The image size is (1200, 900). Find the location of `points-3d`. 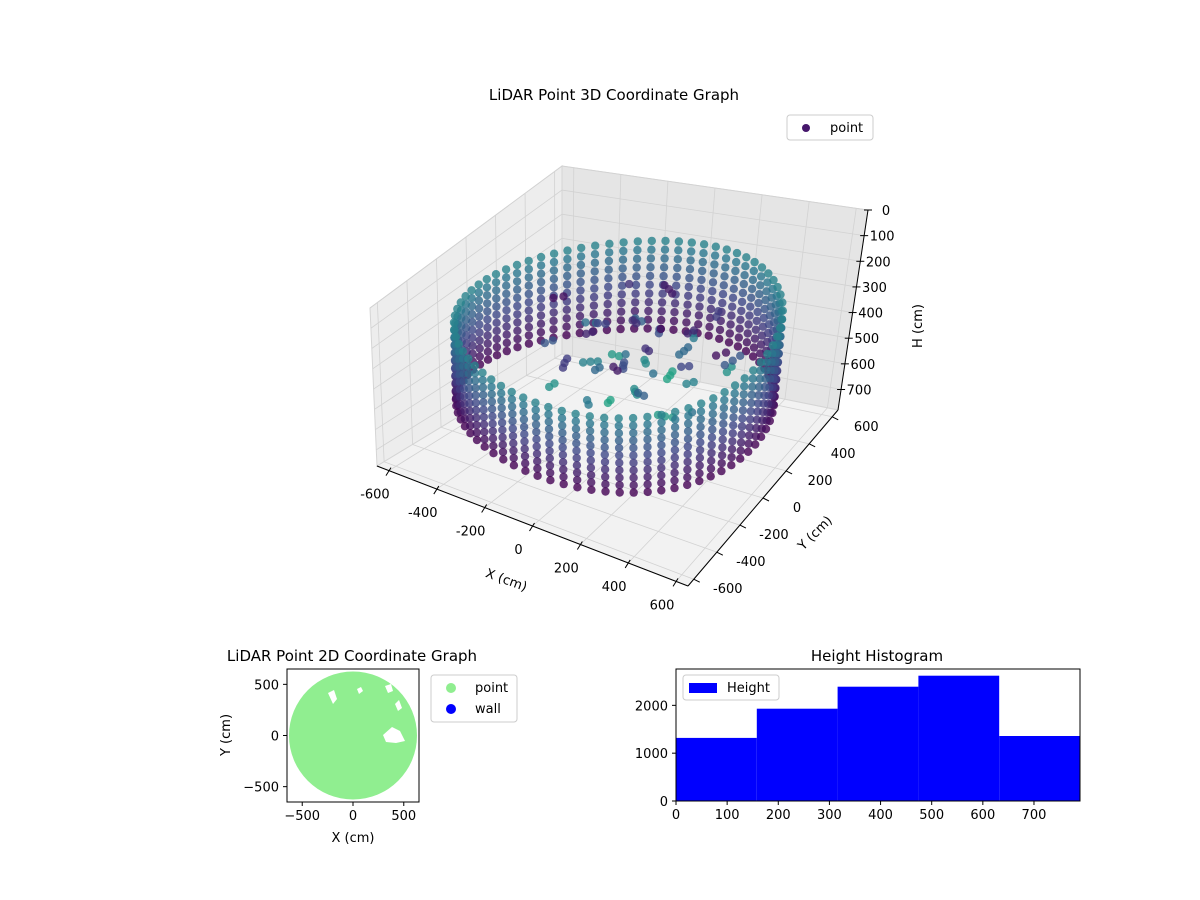

points-3d is located at coordinates (618, 366).